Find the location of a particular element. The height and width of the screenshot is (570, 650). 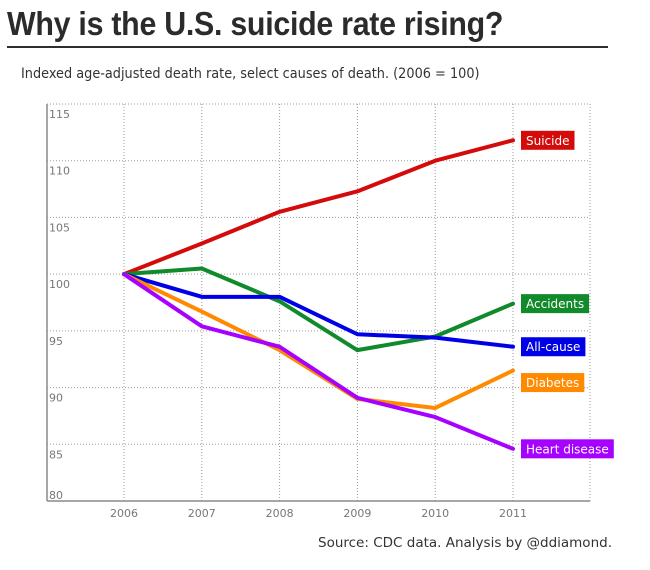

series-label-accidents: Accidents is located at coordinates (555, 304).